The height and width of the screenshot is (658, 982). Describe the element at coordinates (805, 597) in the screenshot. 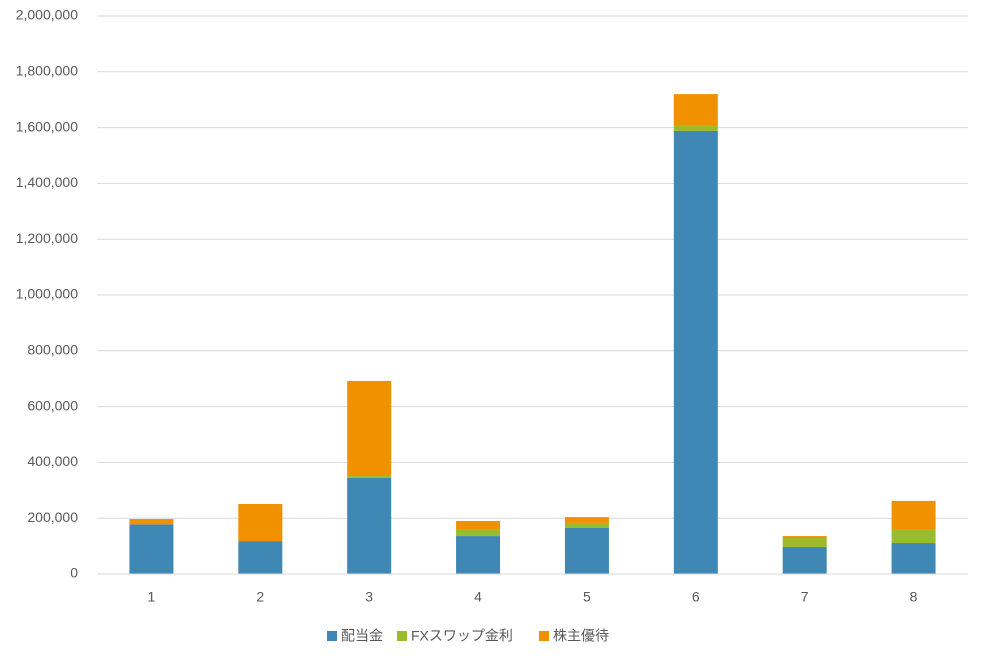

I see `x-tick-label: 7` at that location.